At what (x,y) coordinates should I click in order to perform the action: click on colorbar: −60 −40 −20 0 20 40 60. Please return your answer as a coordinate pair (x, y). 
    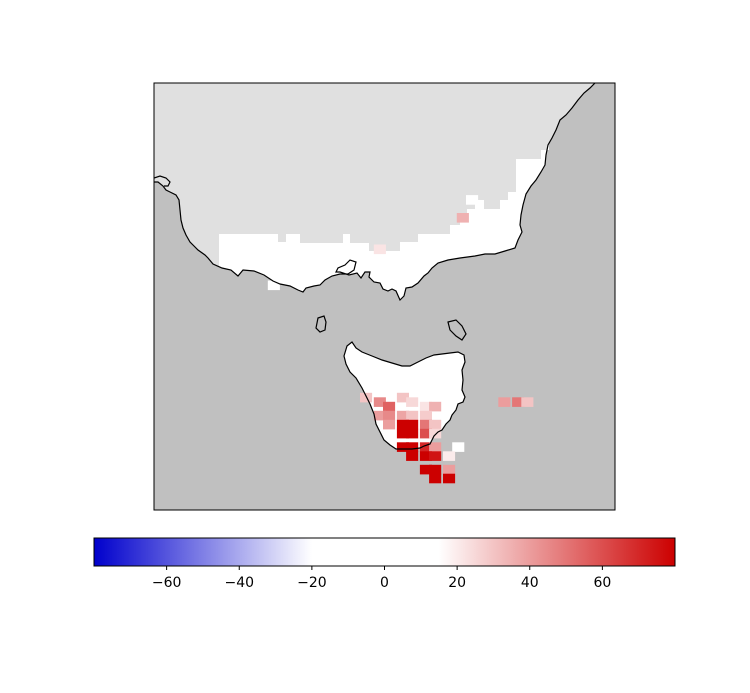
    Looking at the image, I should click on (384, 564).